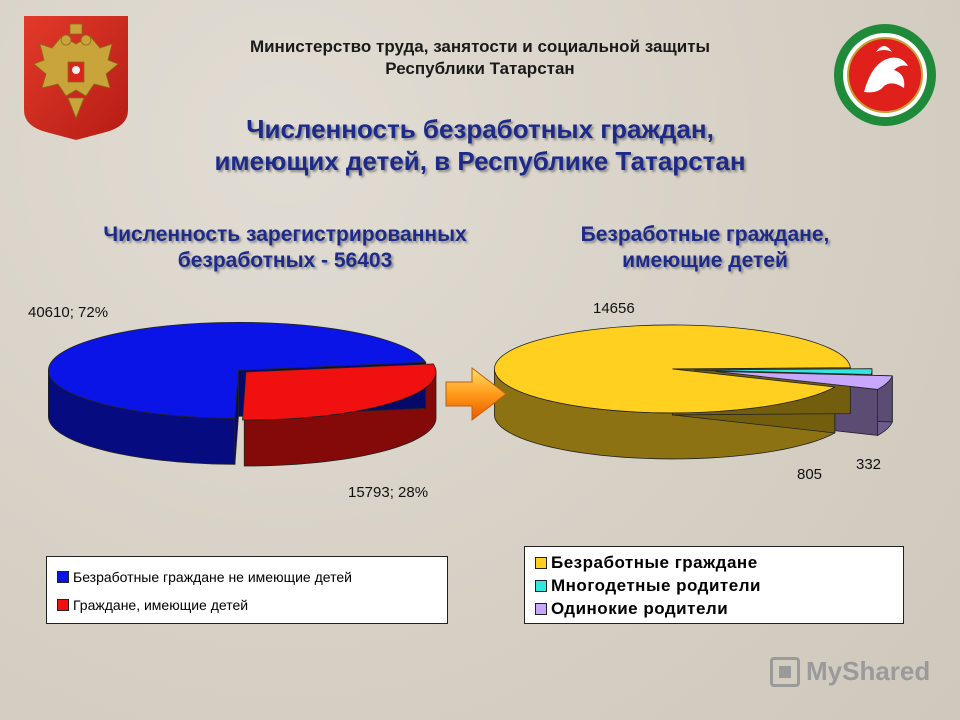 The width and height of the screenshot is (960, 720). What do you see at coordinates (656, 585) in the screenshot?
I see `legend-label: Многодетные родители` at bounding box center [656, 585].